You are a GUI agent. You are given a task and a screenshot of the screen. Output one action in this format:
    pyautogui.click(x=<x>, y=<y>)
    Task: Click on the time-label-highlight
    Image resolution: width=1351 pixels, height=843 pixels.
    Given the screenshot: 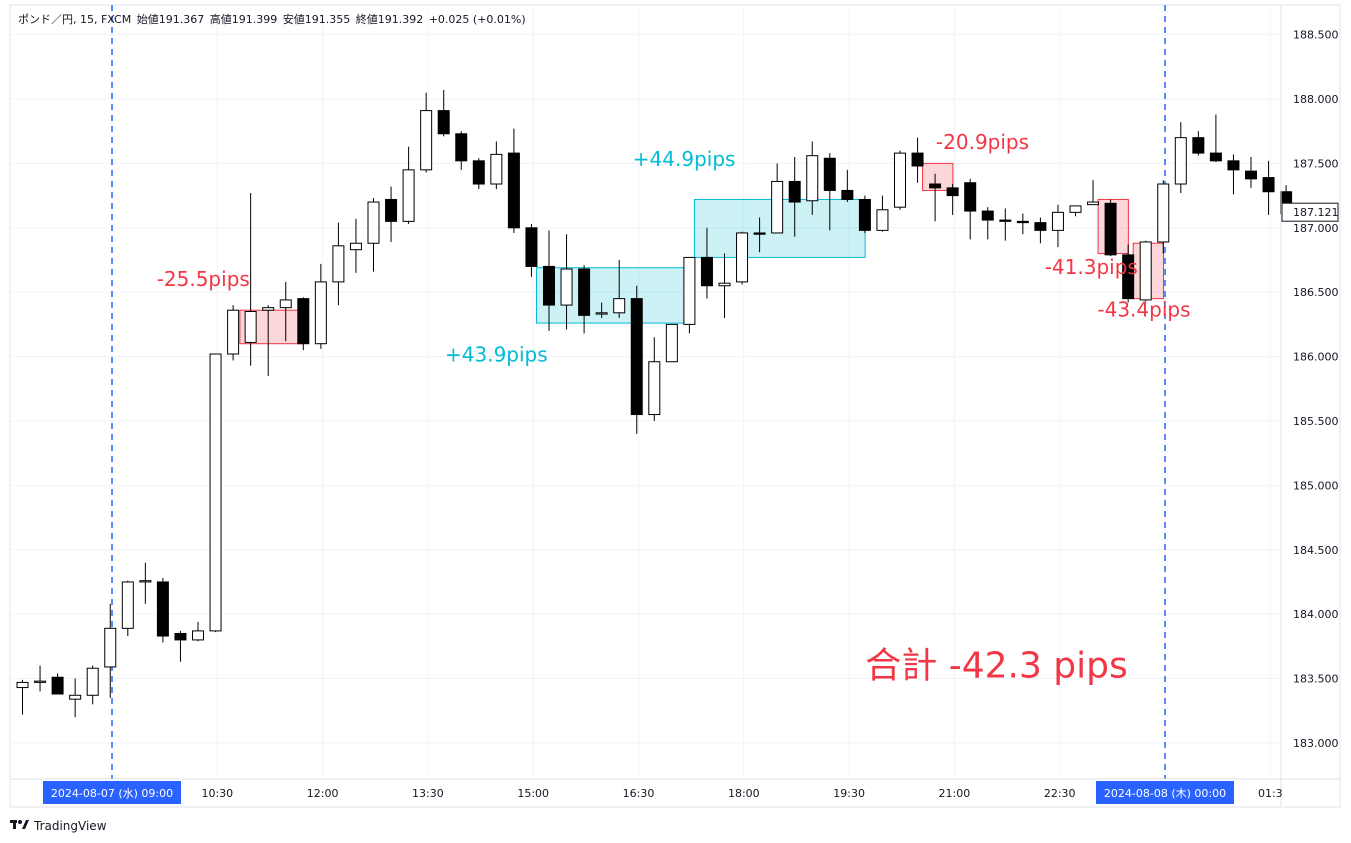 What is the action you would take?
    pyautogui.click(x=112, y=792)
    